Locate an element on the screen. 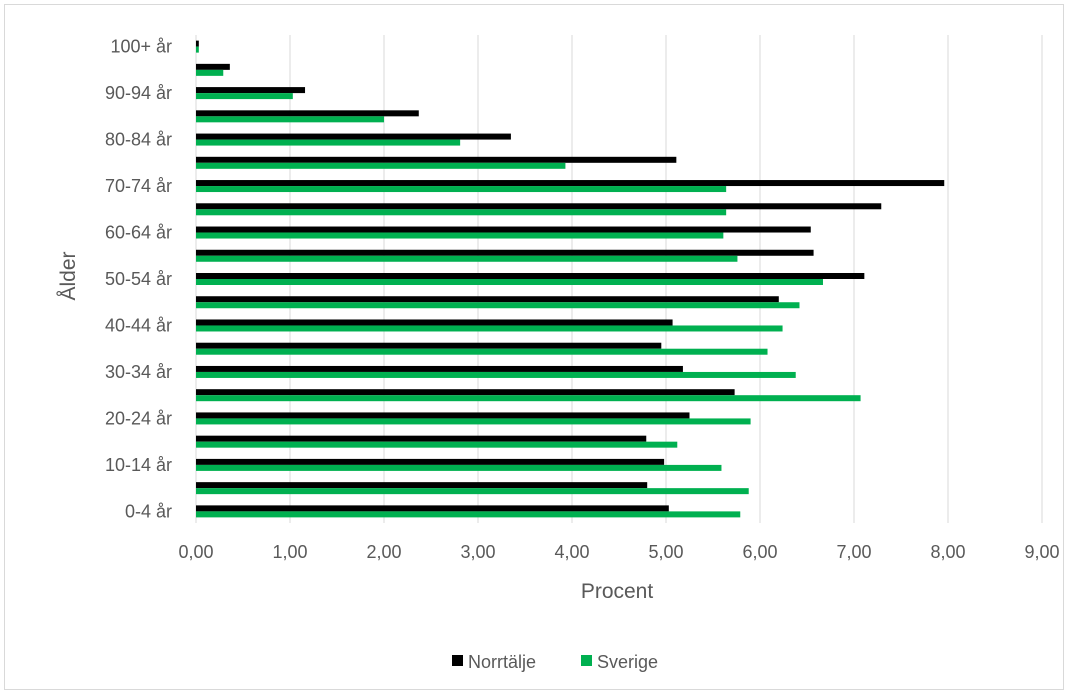 This screenshot has height=695, width=1071. y-tick-label: 100+ år is located at coordinates (141, 47).